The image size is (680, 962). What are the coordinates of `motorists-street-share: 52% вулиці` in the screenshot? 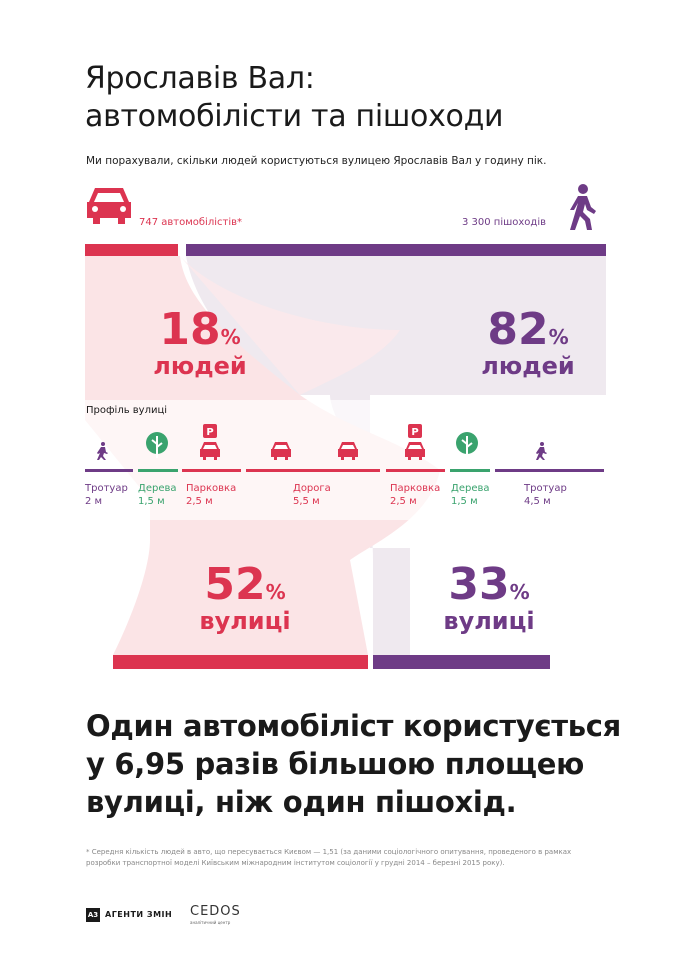 It's located at (245, 599).